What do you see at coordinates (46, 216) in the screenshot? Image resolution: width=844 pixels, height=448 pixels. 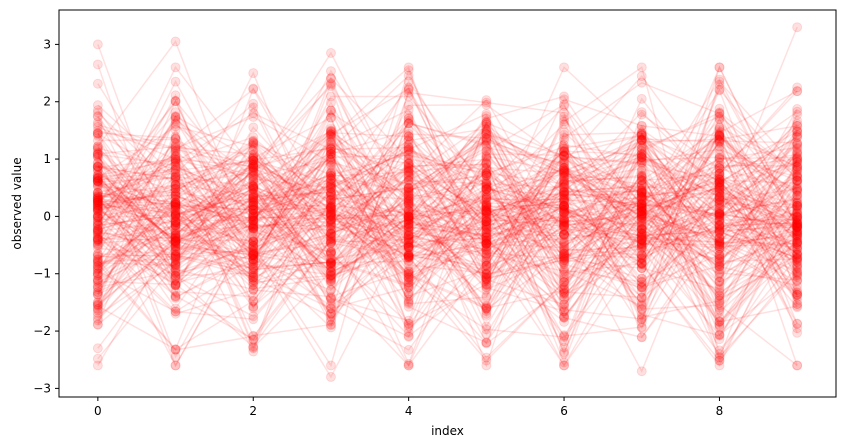 I see `y-axis: −3 −2 −1 0 1 2 3` at bounding box center [46, 216].